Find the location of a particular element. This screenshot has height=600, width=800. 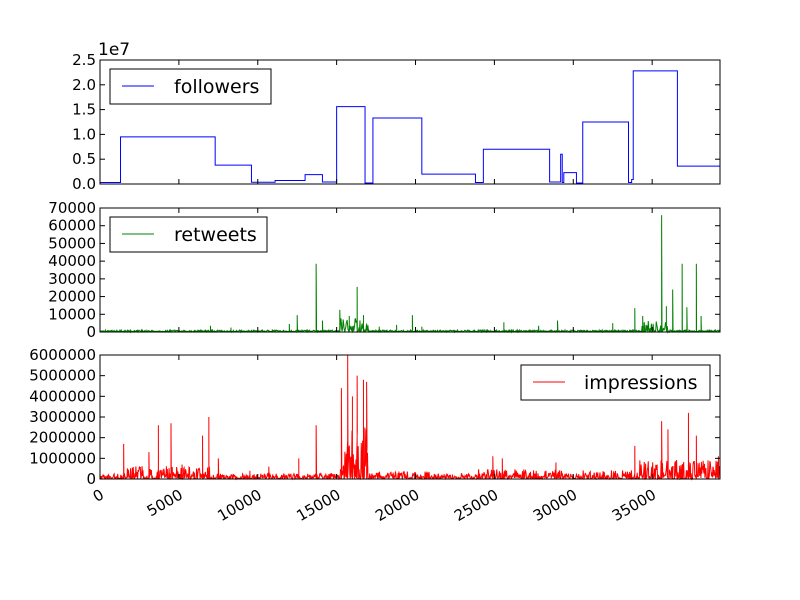

followers-series-line is located at coordinates (410, 127).